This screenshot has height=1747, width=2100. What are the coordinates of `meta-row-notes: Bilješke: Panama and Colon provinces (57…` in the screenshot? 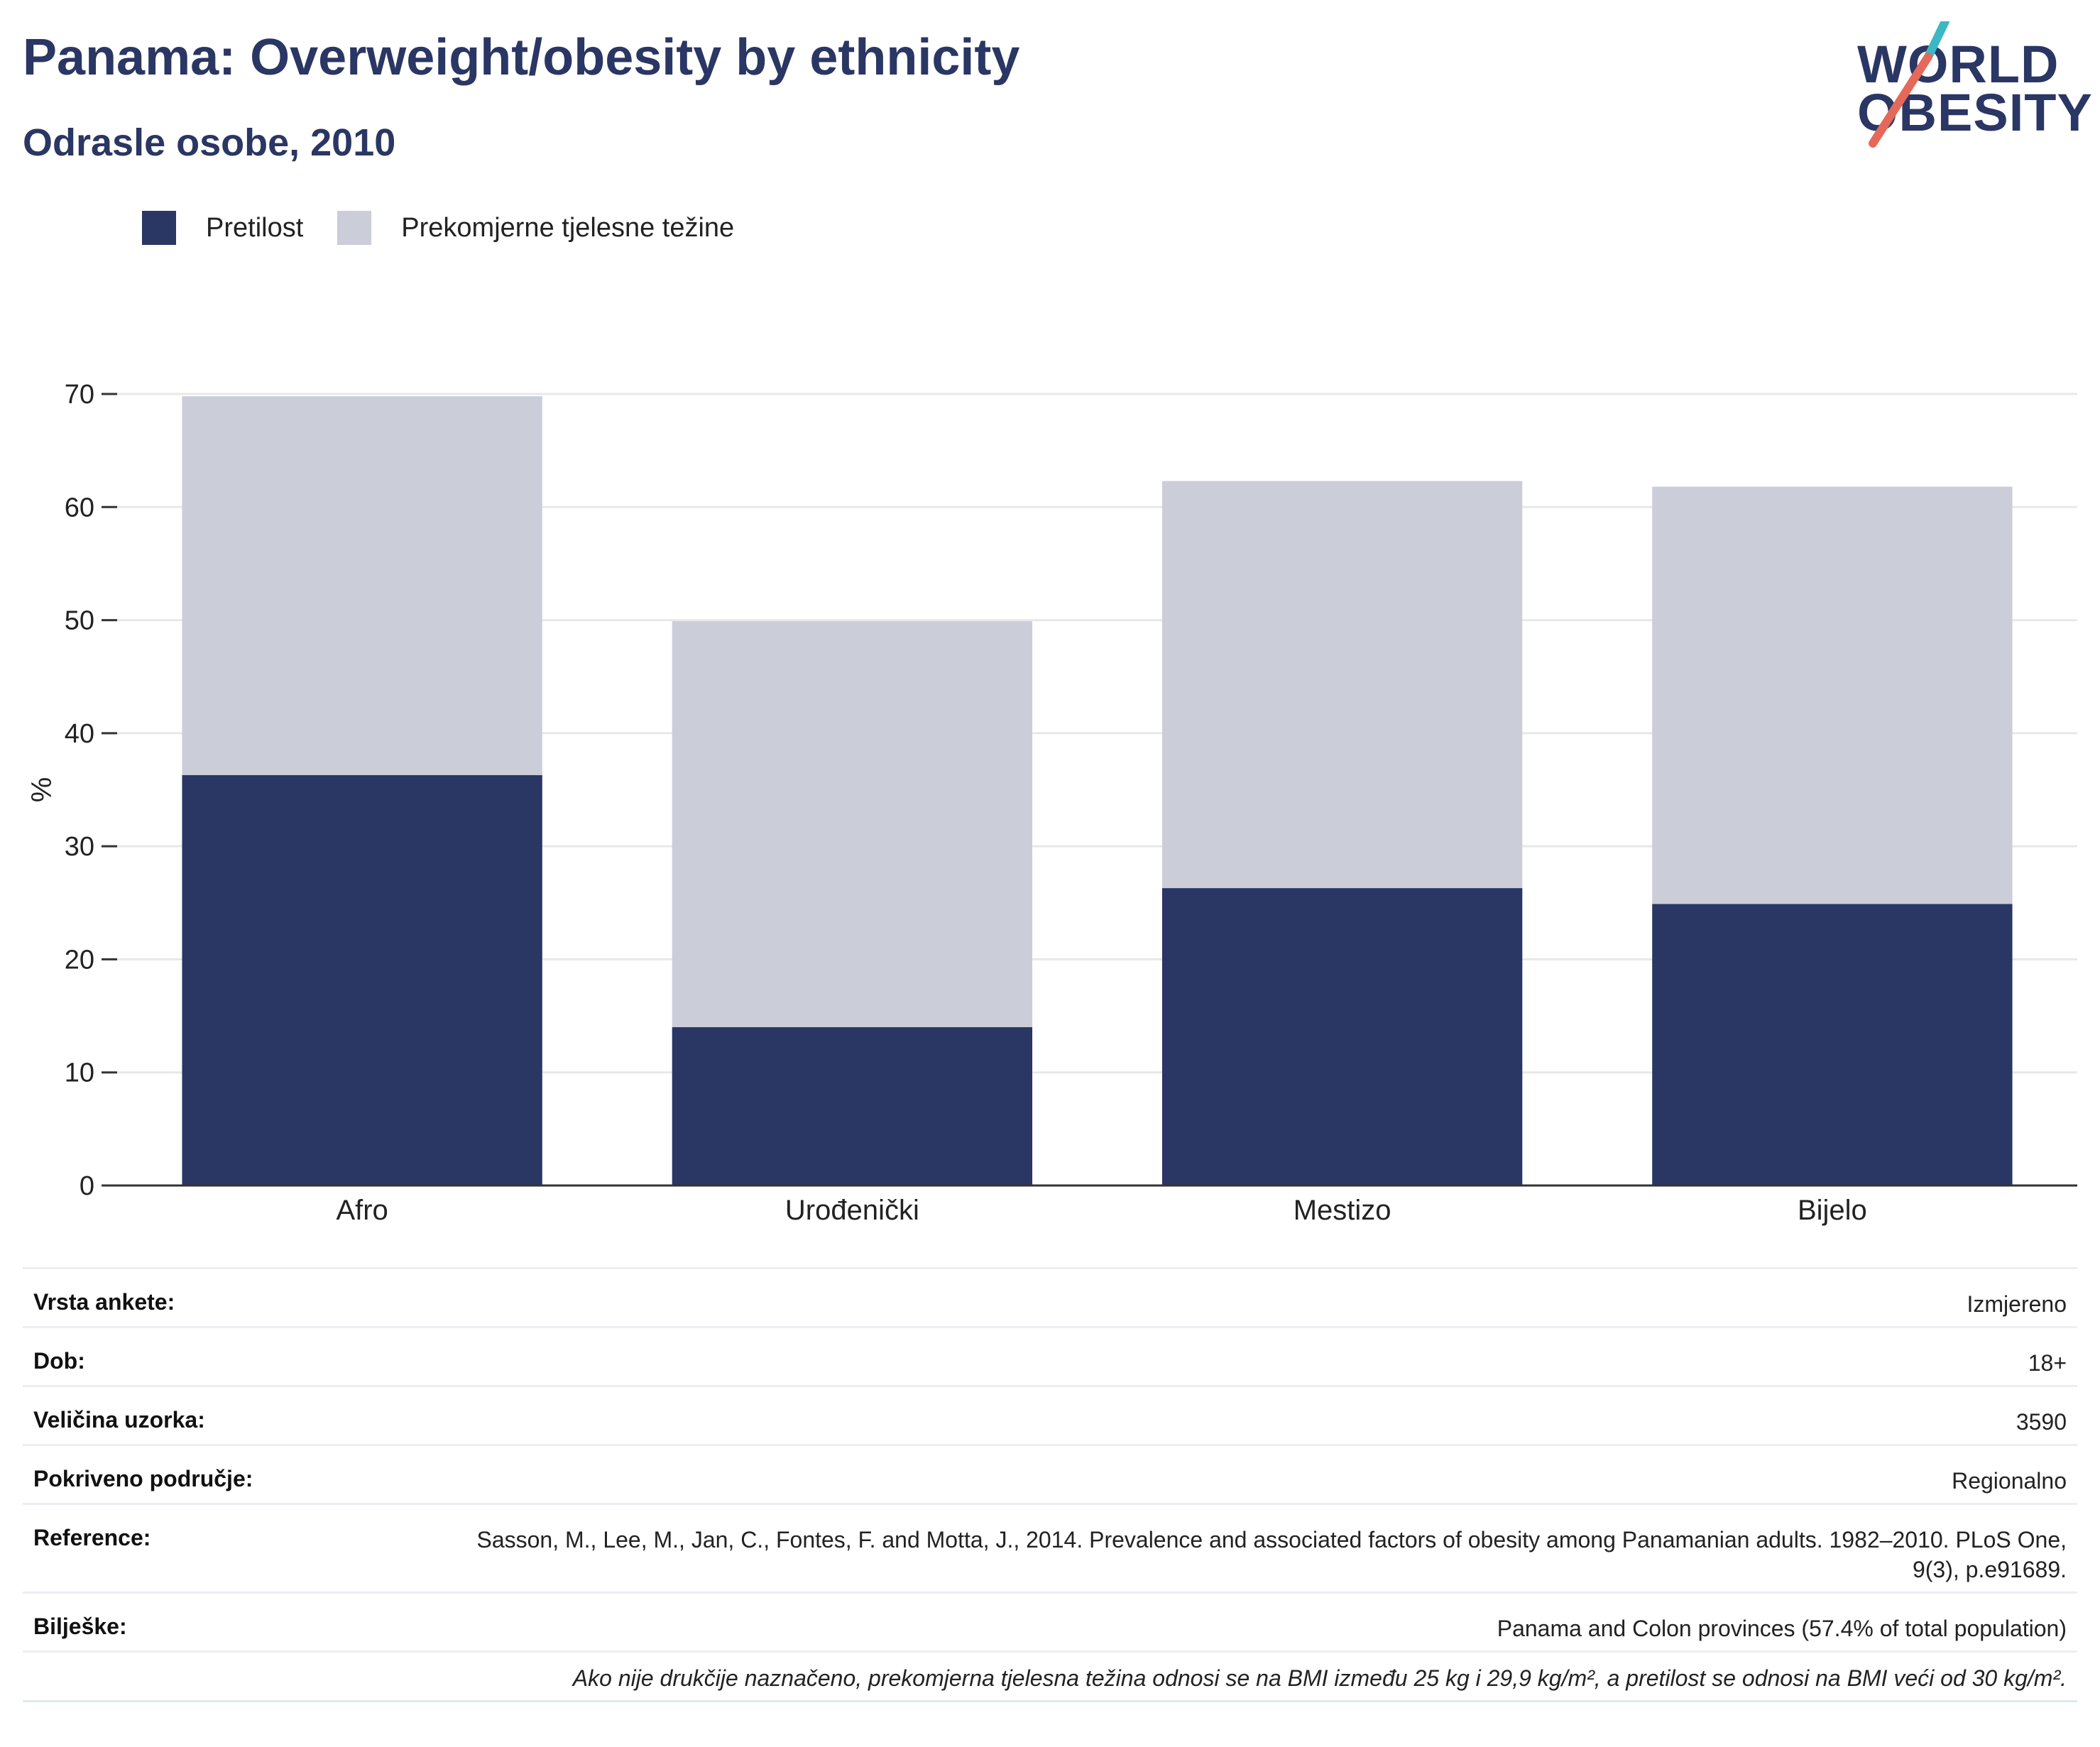 It's located at (1050, 1621).